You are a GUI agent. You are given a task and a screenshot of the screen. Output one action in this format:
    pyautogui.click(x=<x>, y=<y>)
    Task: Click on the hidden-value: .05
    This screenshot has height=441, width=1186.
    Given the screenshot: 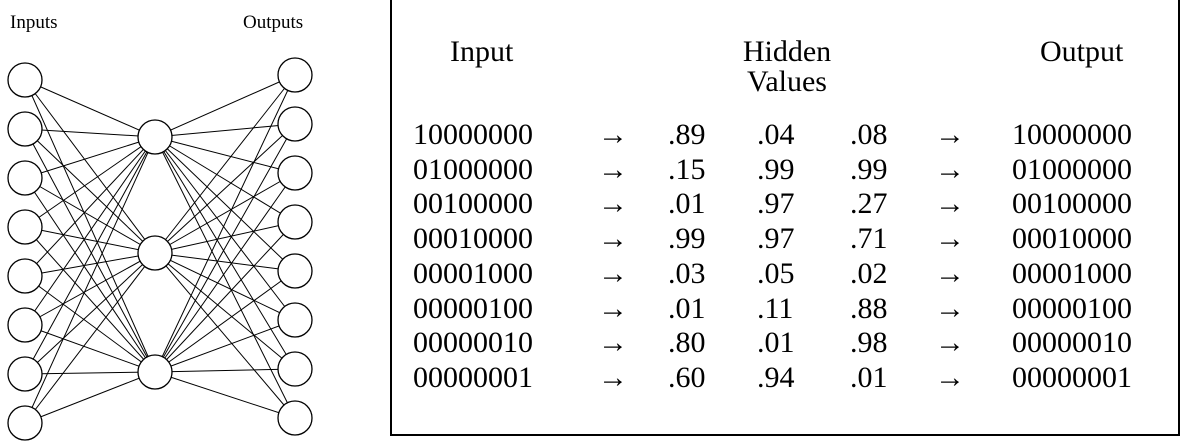 What is the action you would take?
    pyautogui.click(x=776, y=273)
    